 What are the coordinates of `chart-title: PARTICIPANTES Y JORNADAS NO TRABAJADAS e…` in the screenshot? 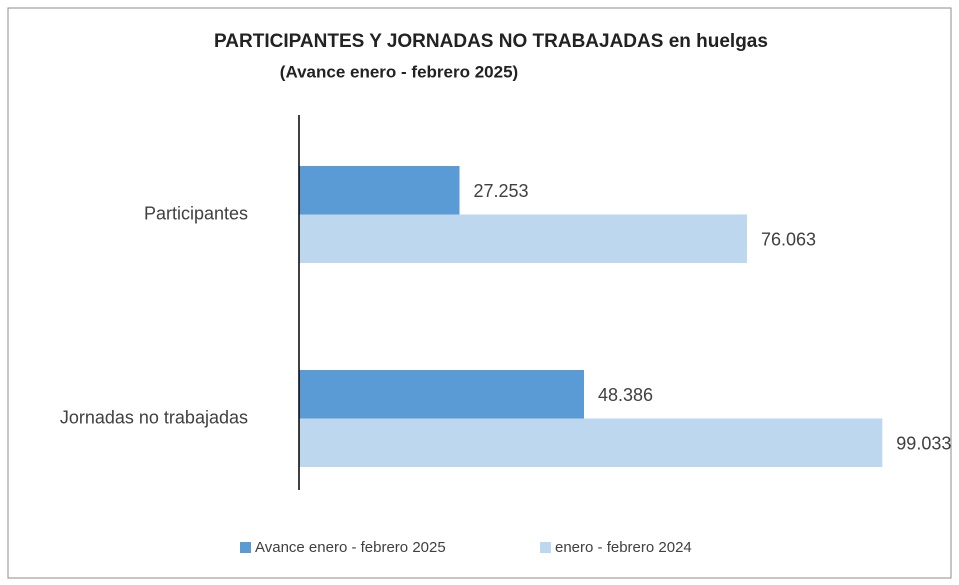 It's located at (491, 41).